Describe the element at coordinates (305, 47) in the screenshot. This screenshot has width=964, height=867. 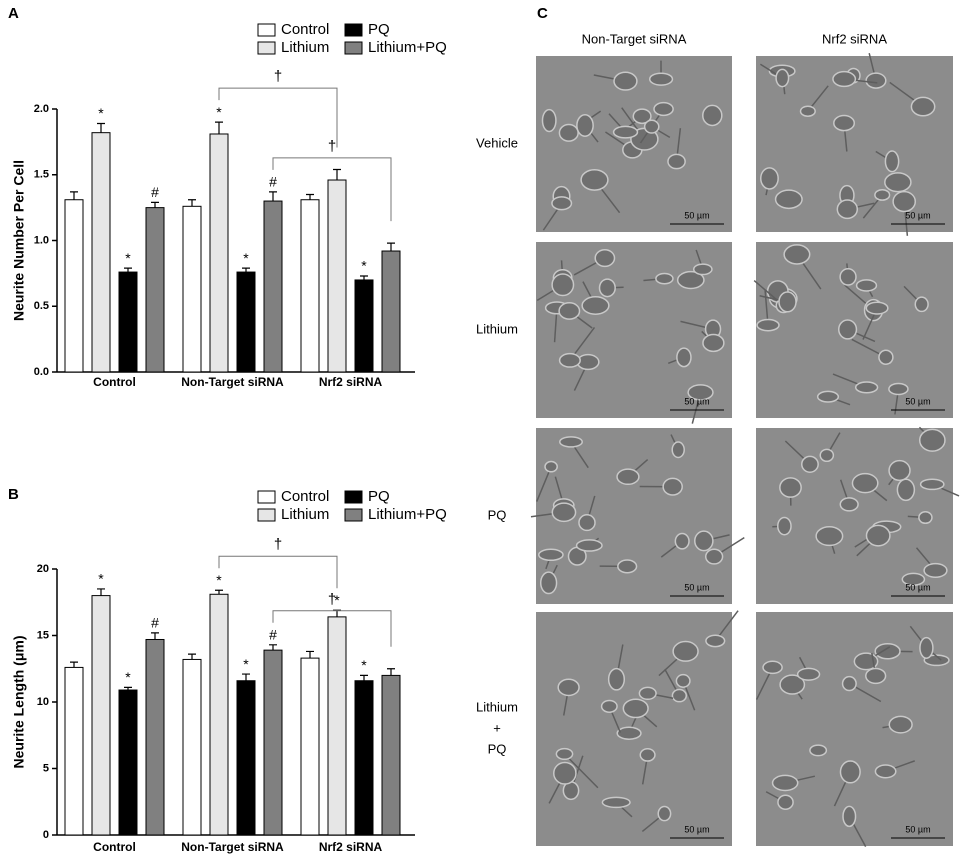
I see `legend-label: Lithium` at that location.